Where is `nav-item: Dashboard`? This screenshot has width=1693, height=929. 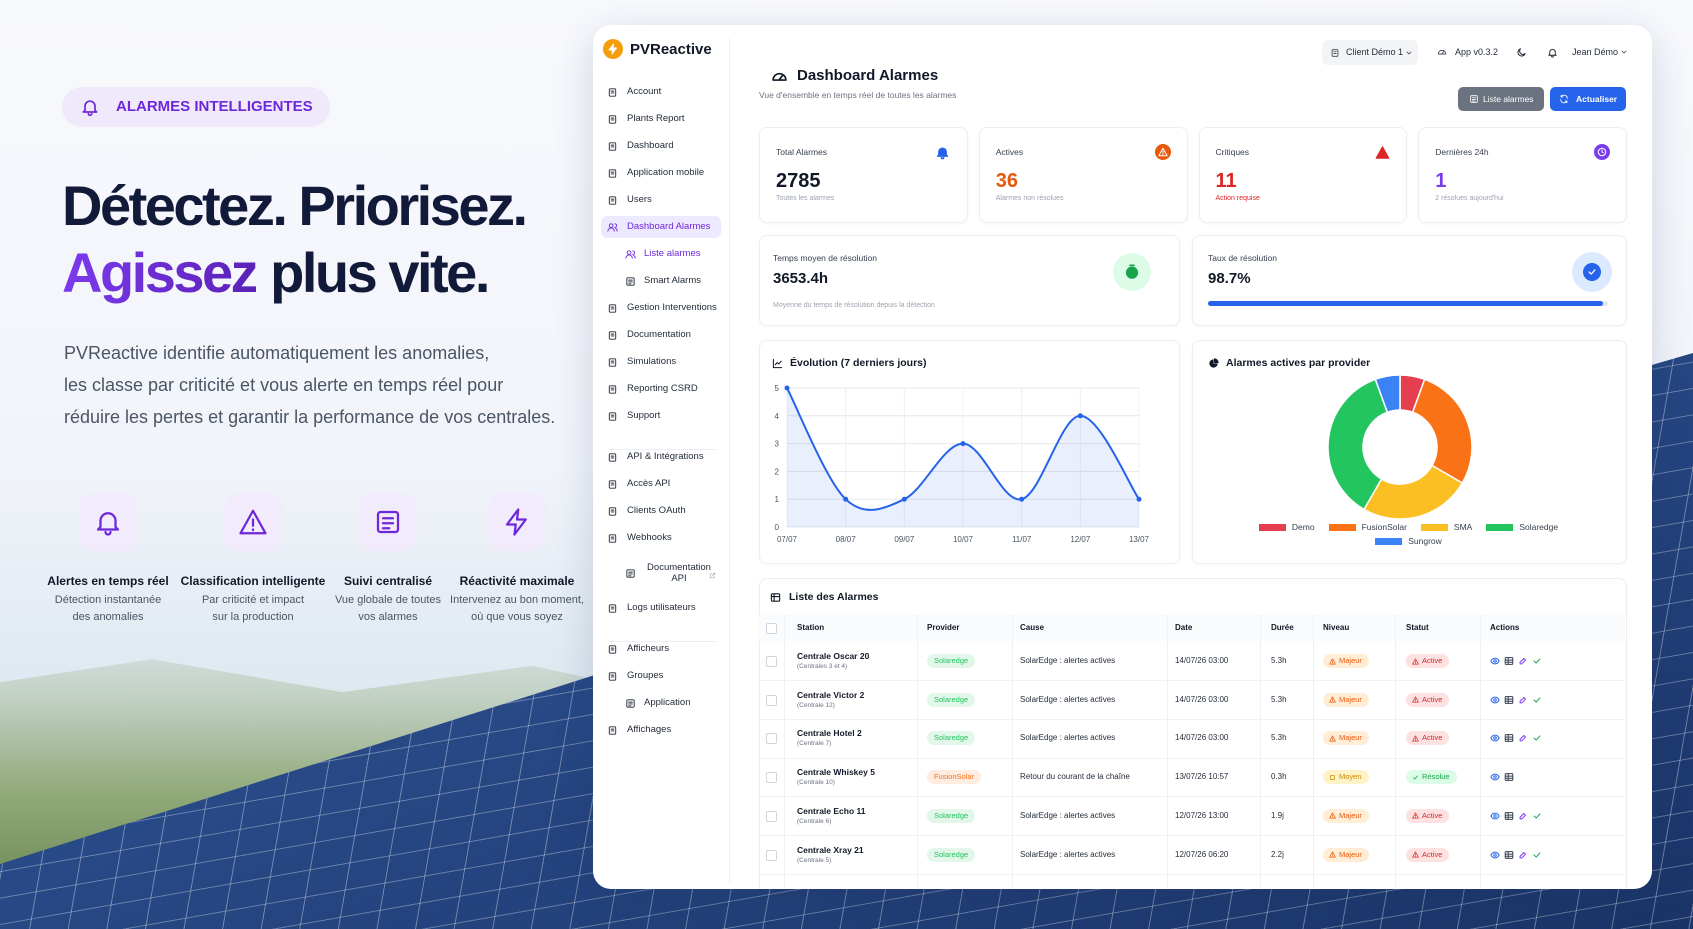
nav-item: Dashboard is located at coordinates (650, 145).